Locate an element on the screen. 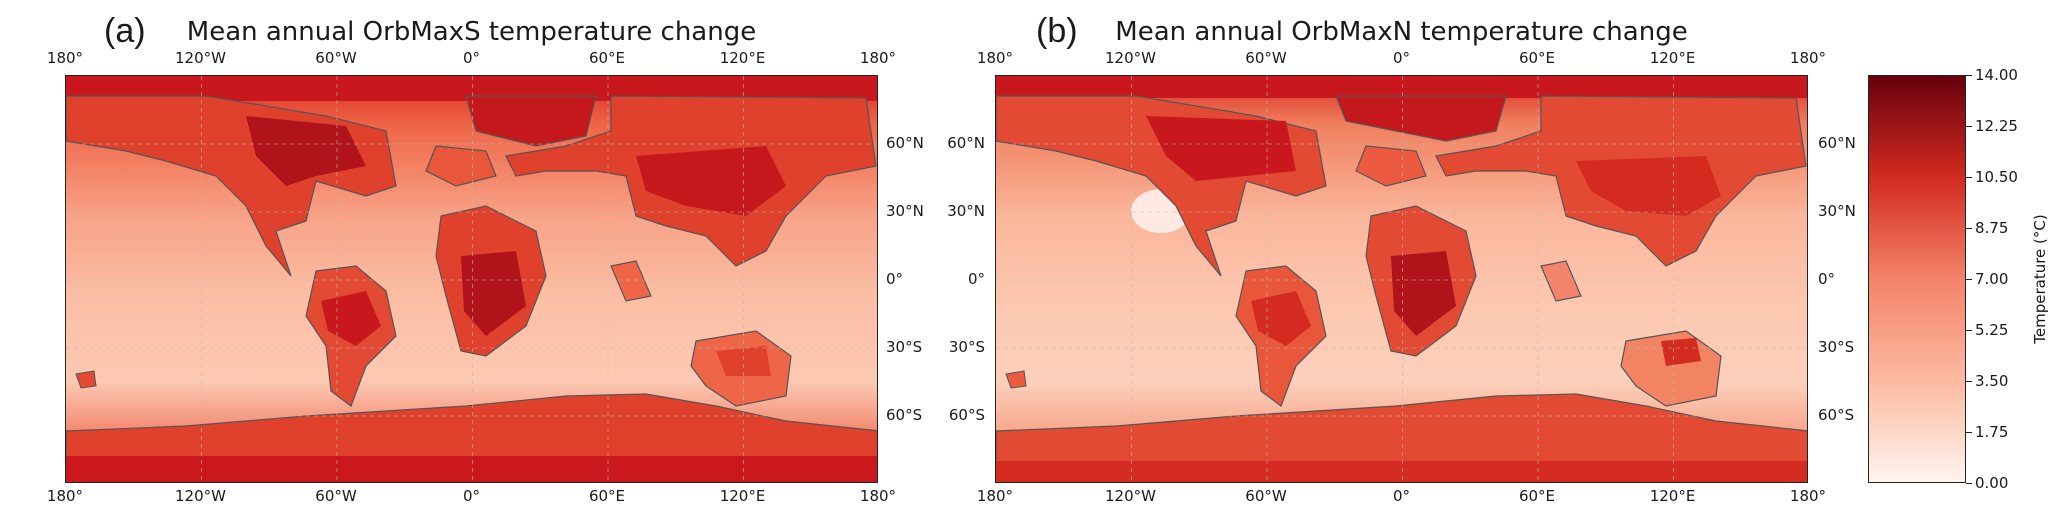 This screenshot has height=525, width=2067. panel-b-top-tick-120e: 120°E is located at coordinates (1672, 58).